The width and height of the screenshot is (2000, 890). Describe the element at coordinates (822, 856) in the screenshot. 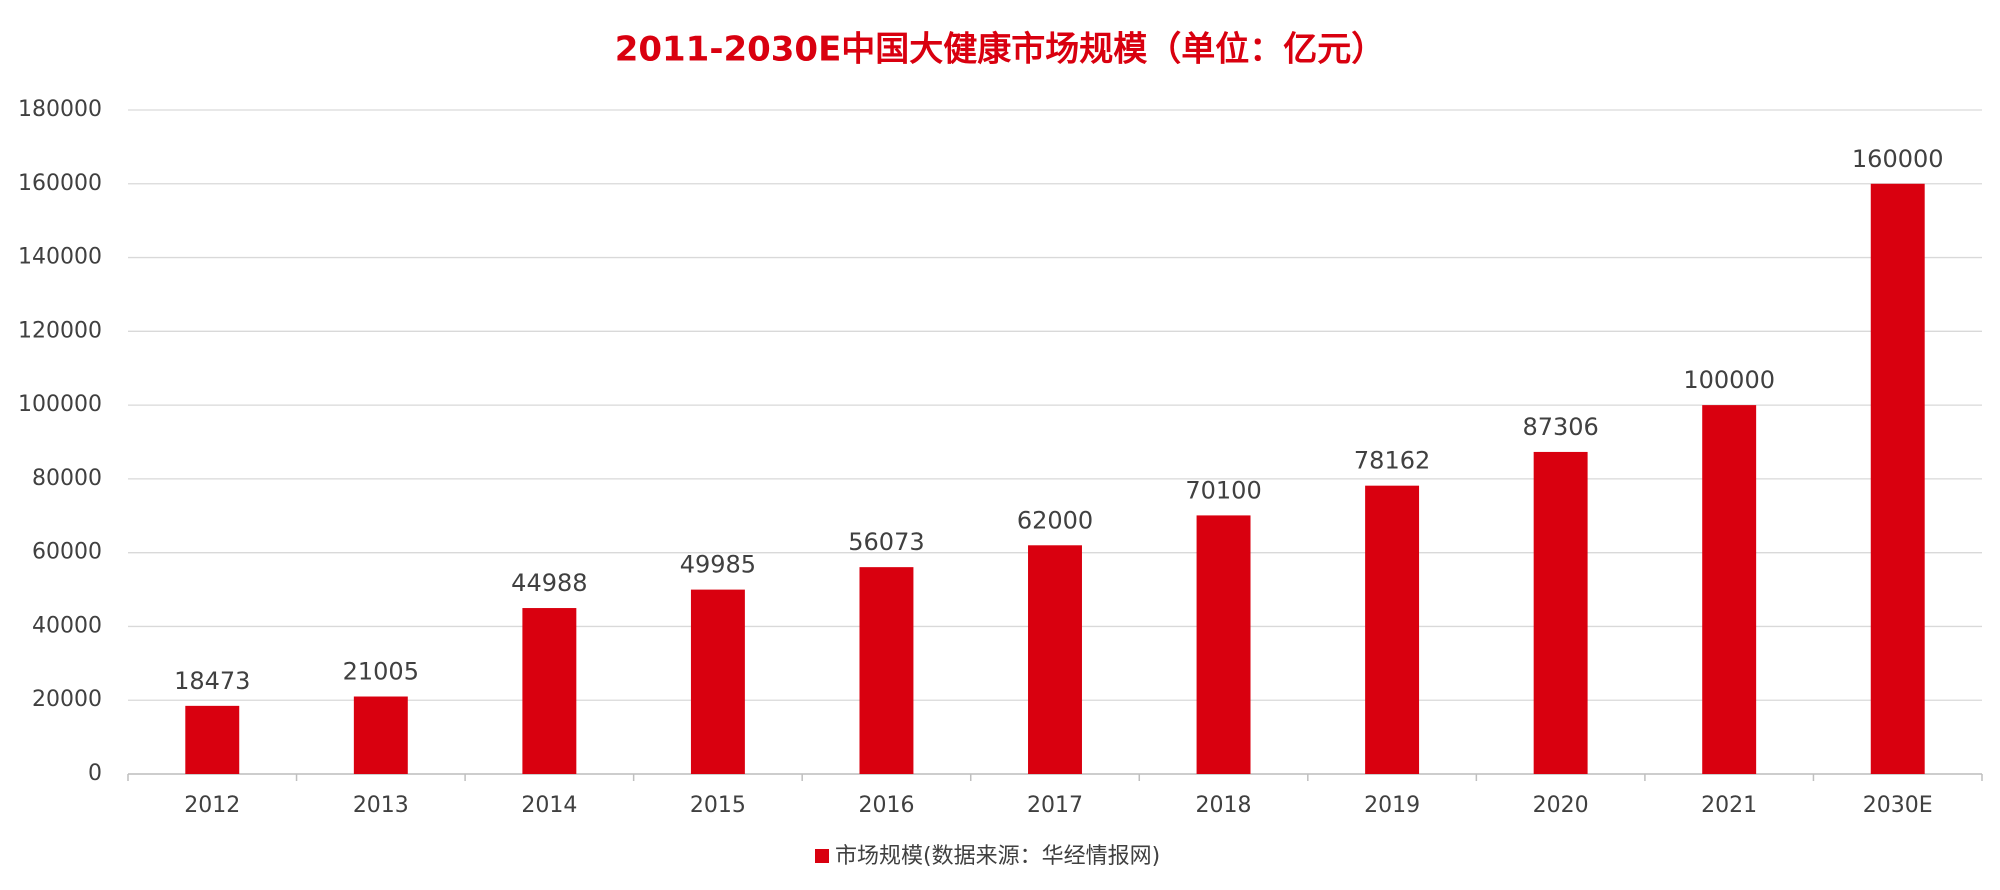

I see `legend-swatch` at that location.